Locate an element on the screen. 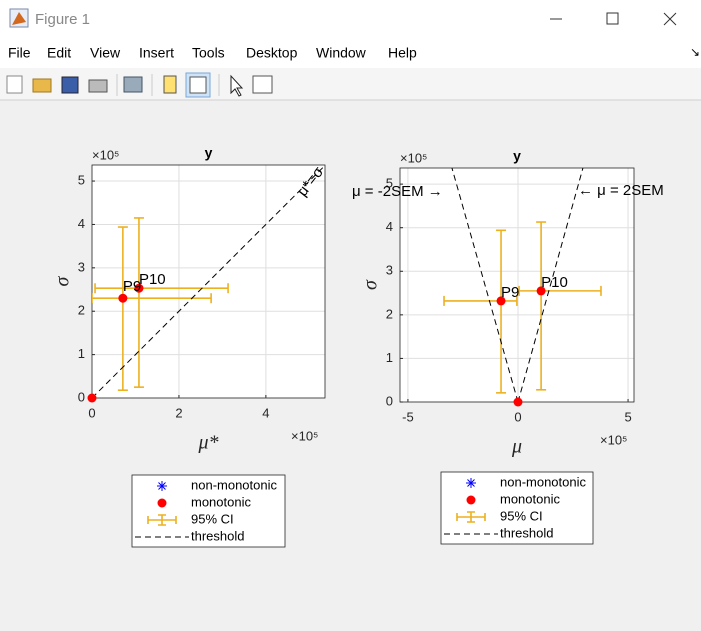  save-icon is located at coordinates (70, 85).